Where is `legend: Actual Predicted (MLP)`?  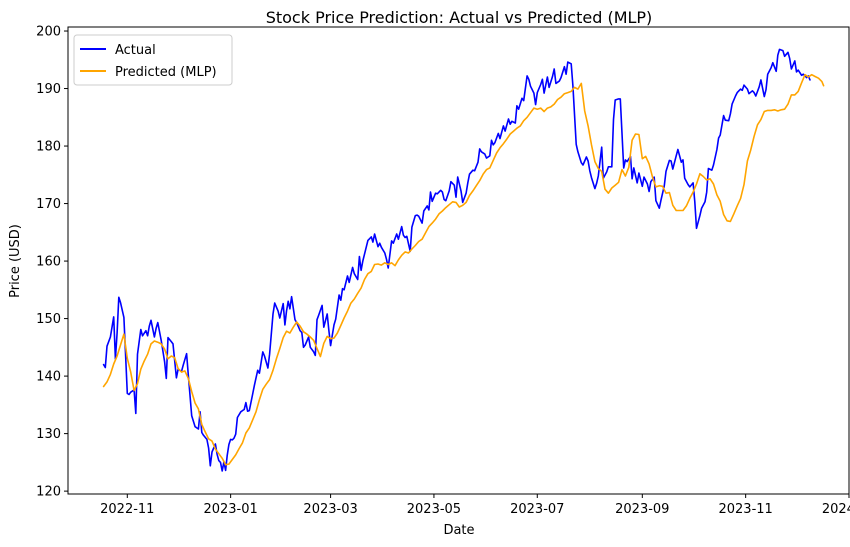
legend: Actual Predicted (MLP) is located at coordinates (153, 60).